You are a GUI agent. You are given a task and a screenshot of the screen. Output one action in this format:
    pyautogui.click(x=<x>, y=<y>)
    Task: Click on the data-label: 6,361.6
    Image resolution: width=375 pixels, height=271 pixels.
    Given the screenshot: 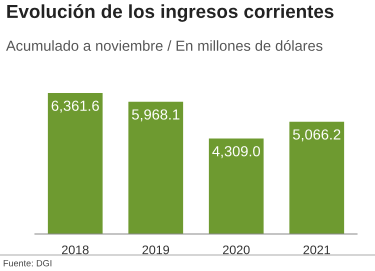 What is the action you would take?
    pyautogui.click(x=75, y=106)
    